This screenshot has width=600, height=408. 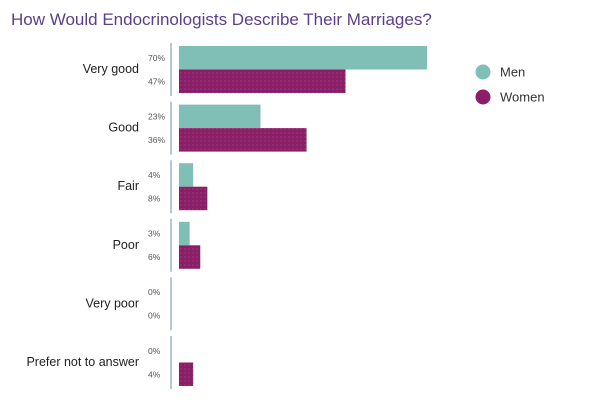 I want to click on bar-texture-women-fair, so click(x=193, y=198).